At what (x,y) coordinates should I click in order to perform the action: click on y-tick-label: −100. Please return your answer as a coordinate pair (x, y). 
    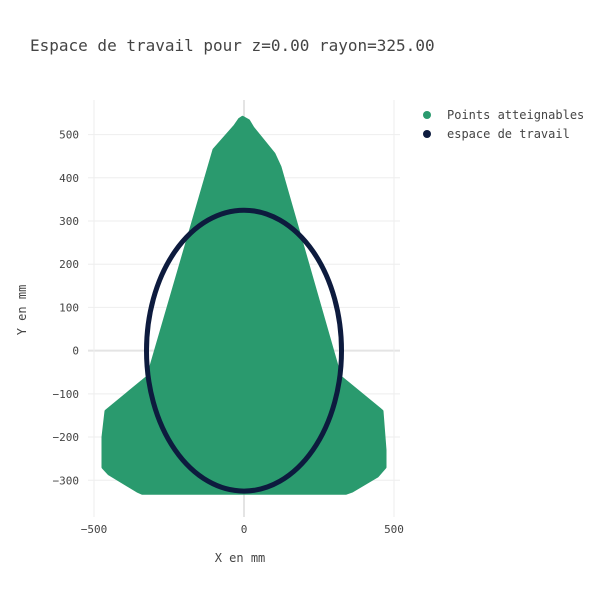
    Looking at the image, I should click on (66, 394).